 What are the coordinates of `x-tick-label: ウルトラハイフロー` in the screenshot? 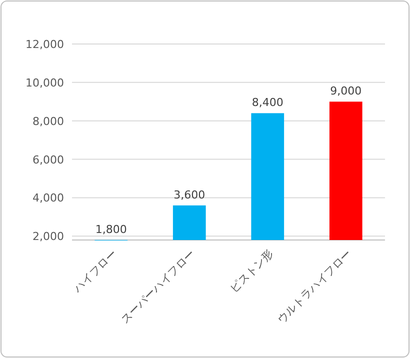 It's located at (314, 286).